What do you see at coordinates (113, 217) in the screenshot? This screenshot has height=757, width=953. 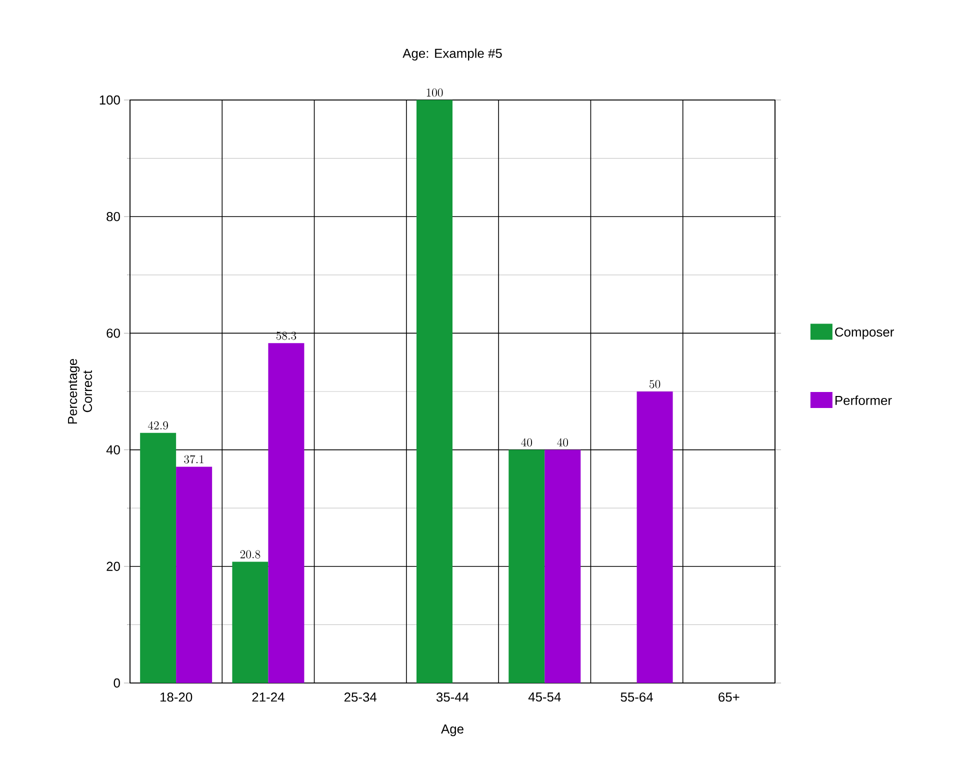 I see `y-tick-label: 80` at bounding box center [113, 217].